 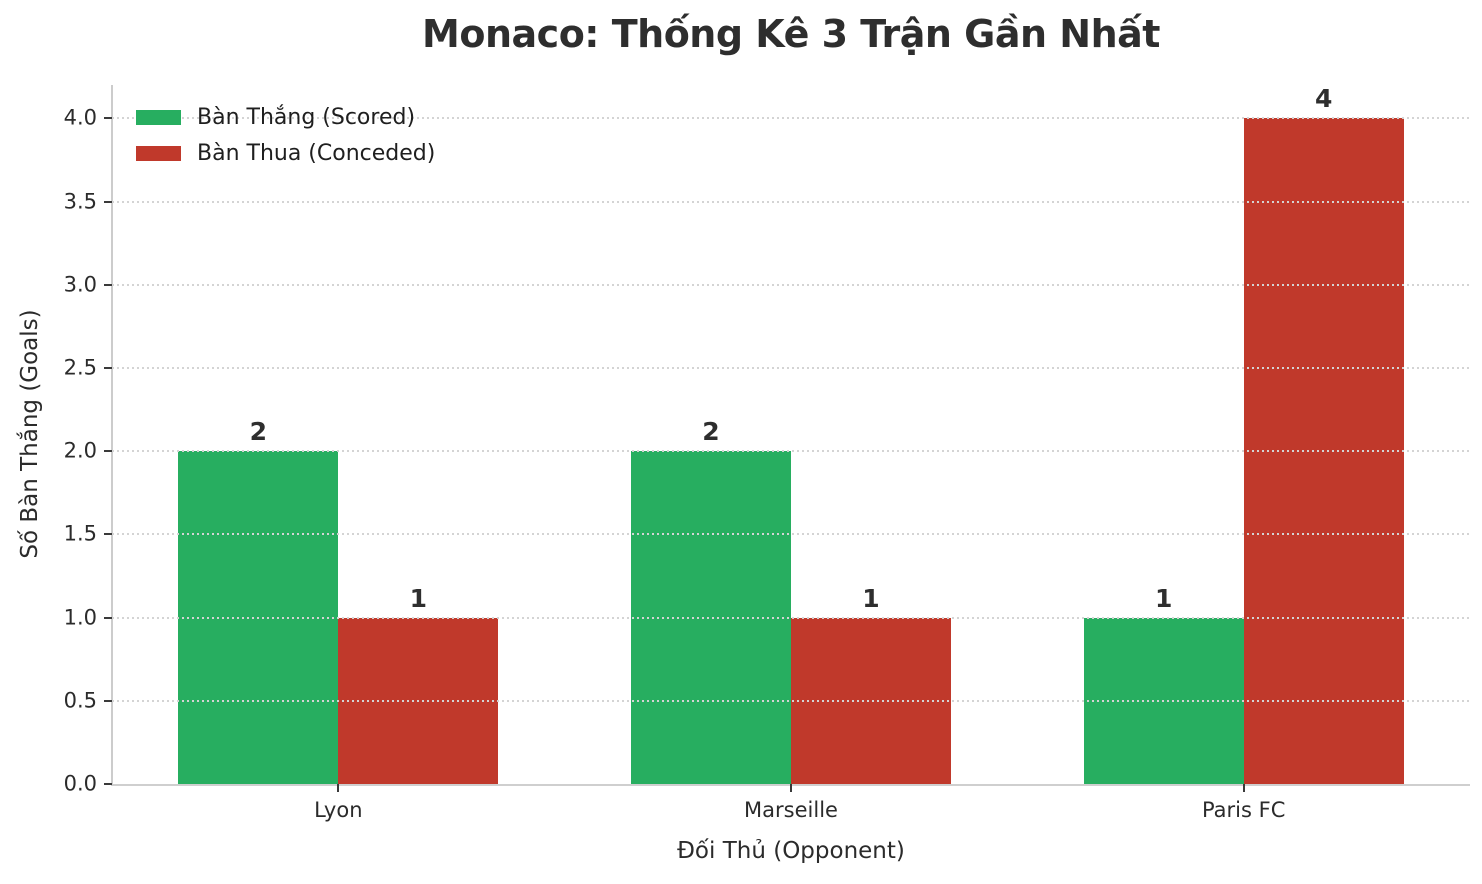 I want to click on x-axis-title: Đối Thủ (Opponent), so click(x=791, y=851).